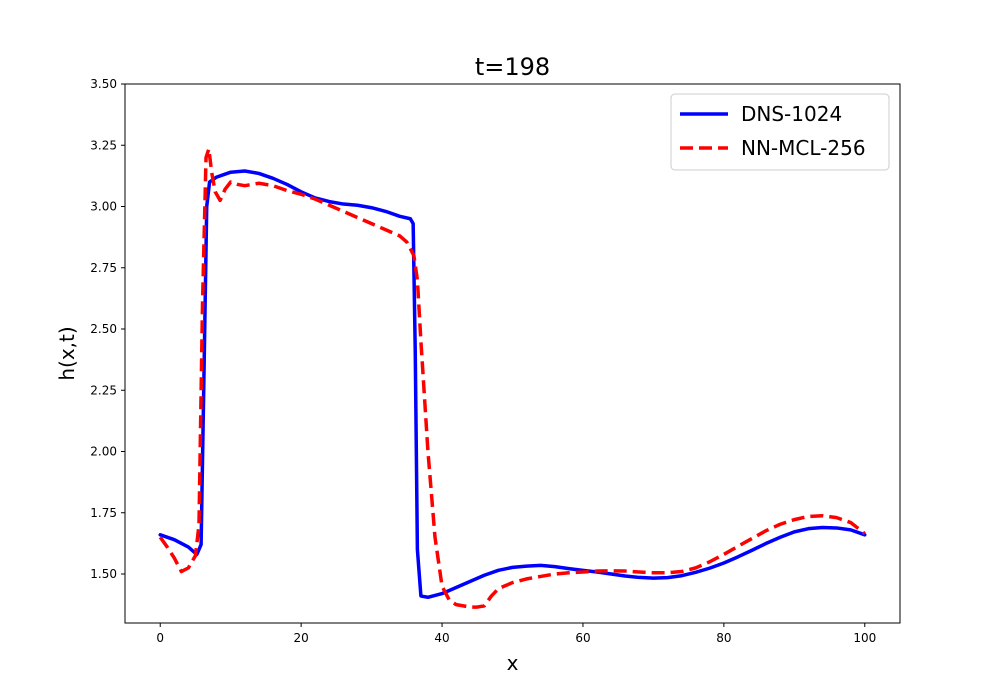 Image resolution: width=1000 pixels, height=700 pixels. I want to click on x-tick-label: 20, so click(300, 638).